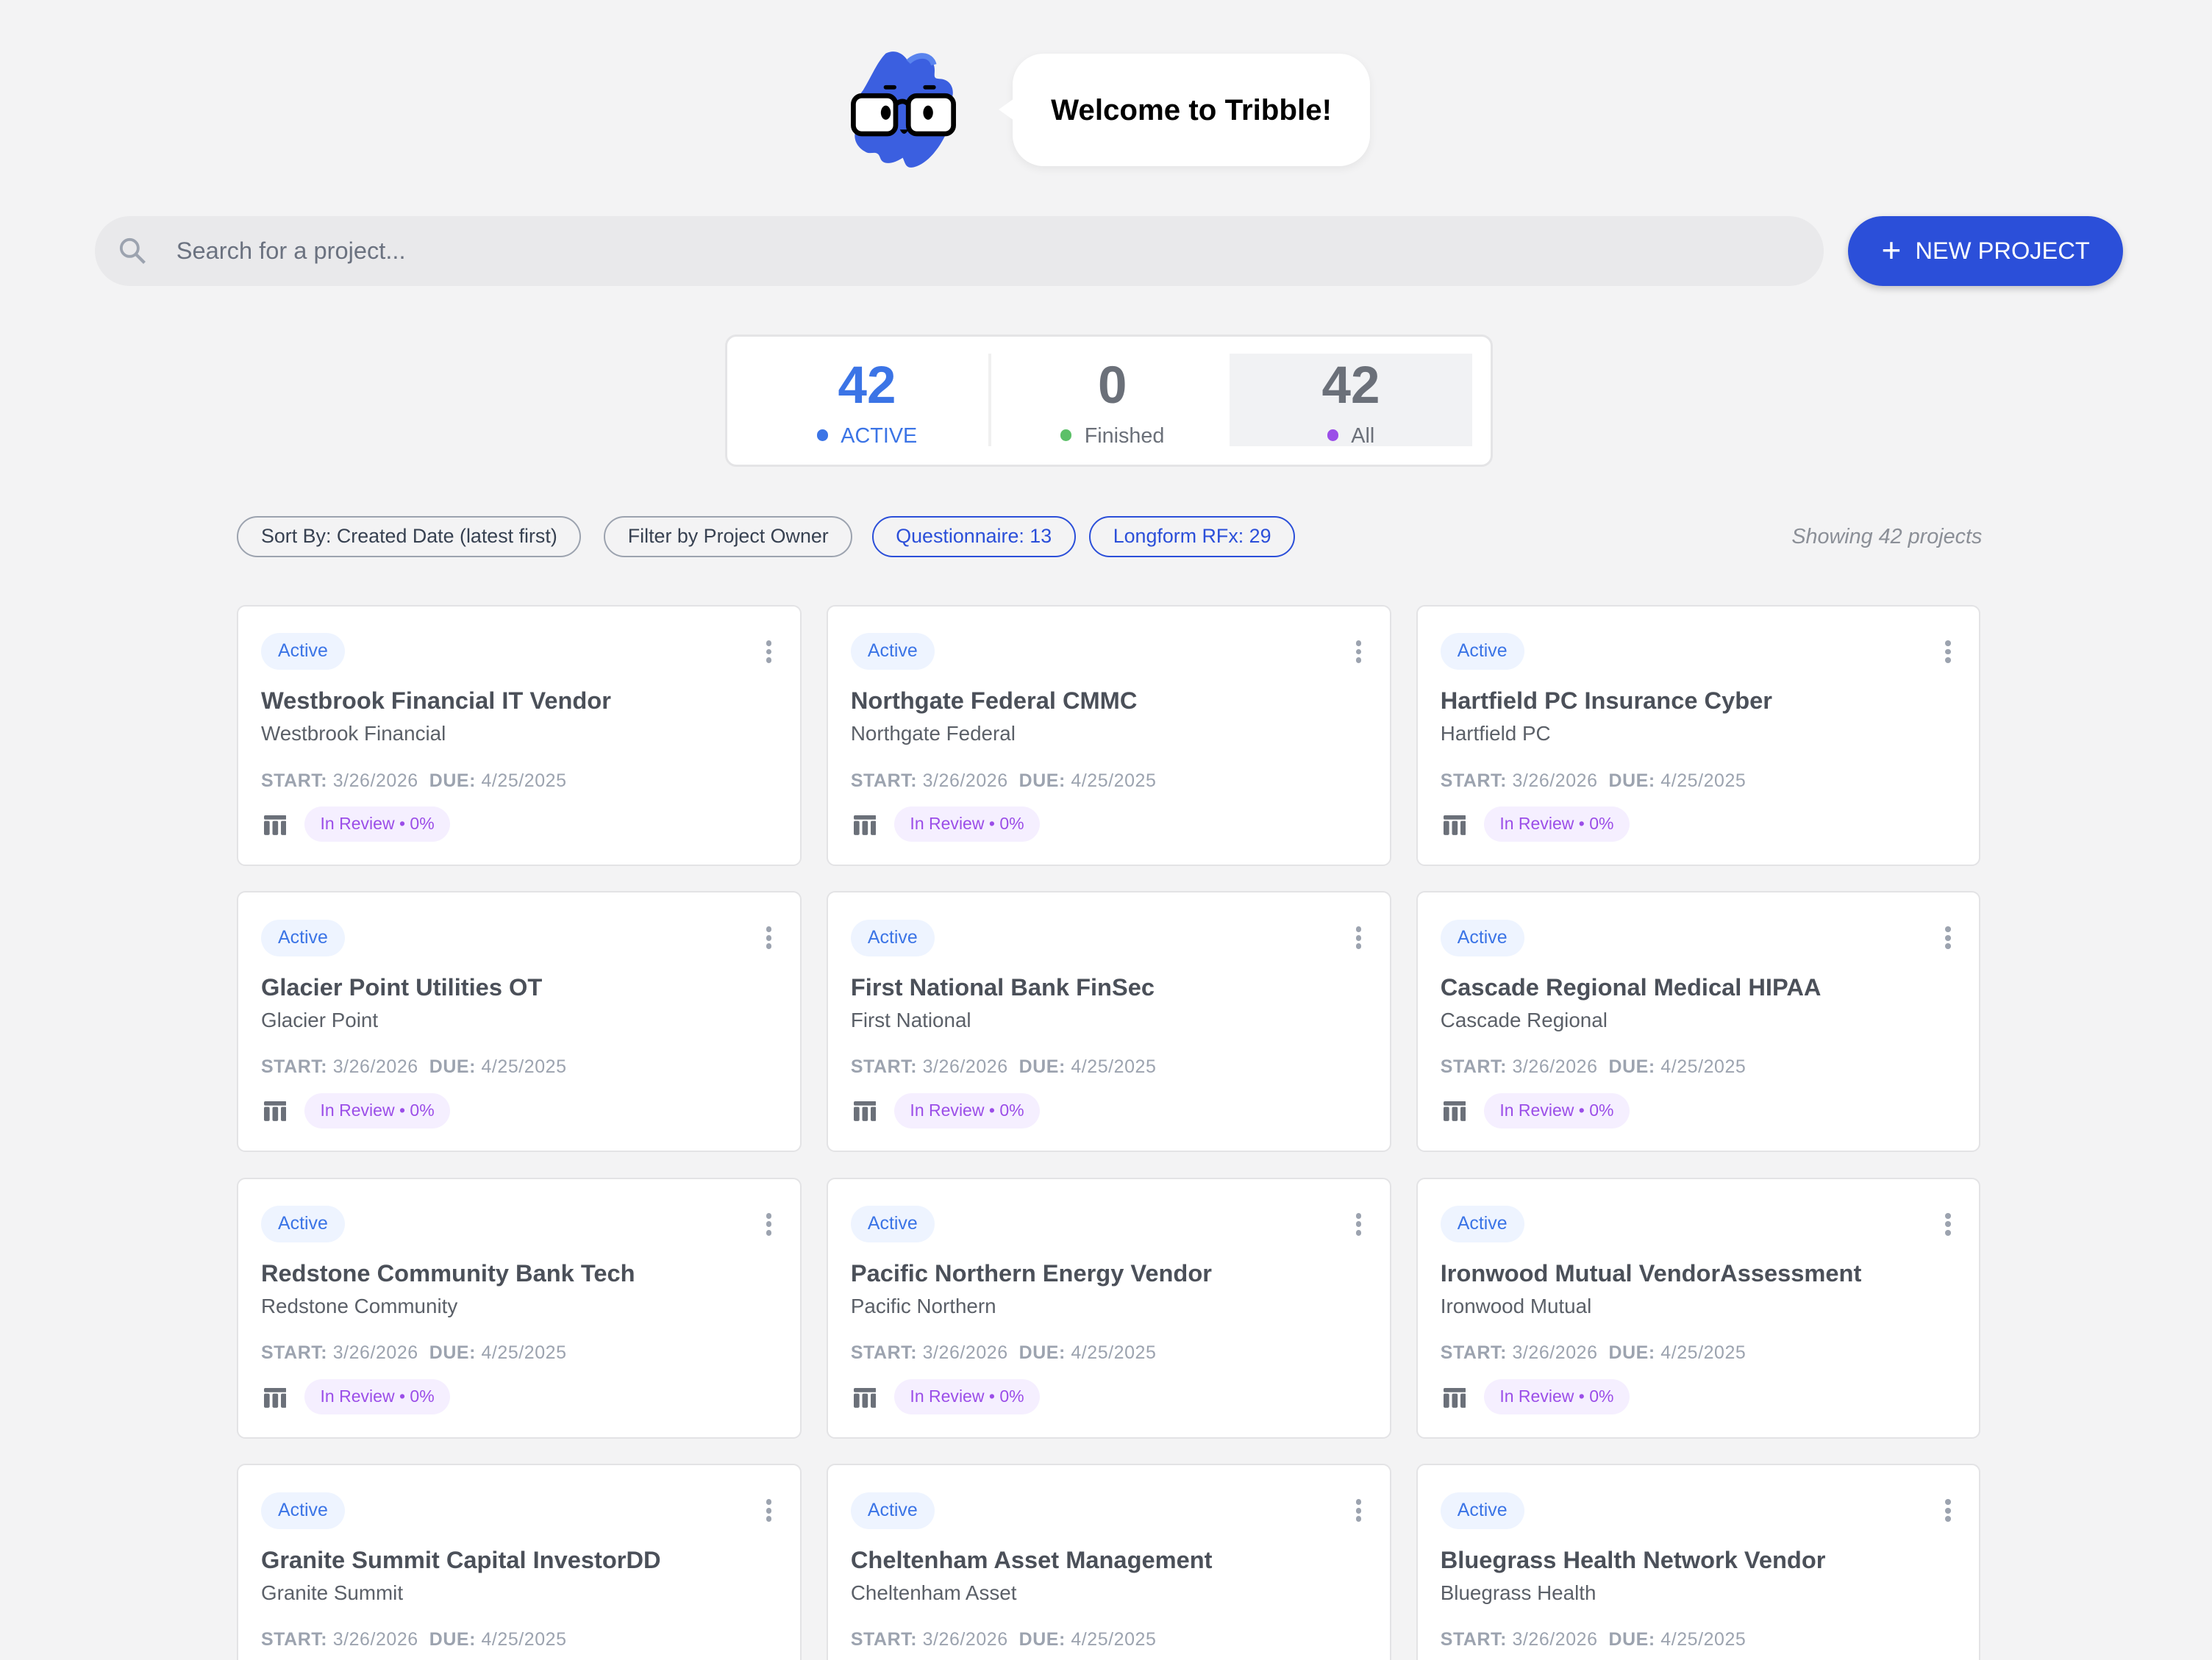 This screenshot has height=1660, width=2212. I want to click on new-project-button: + NEW PROJECT, so click(1986, 251).